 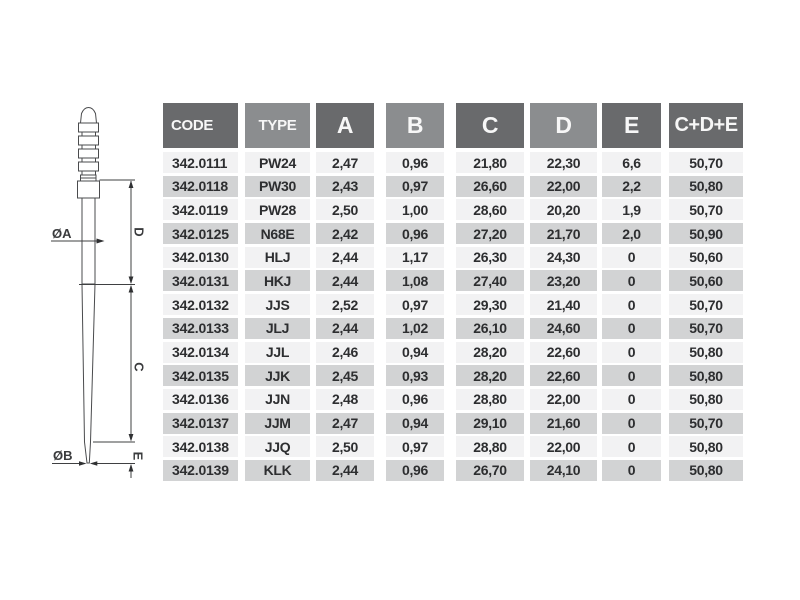 What do you see at coordinates (200, 399) in the screenshot?
I see `code-cell: 342.0136` at bounding box center [200, 399].